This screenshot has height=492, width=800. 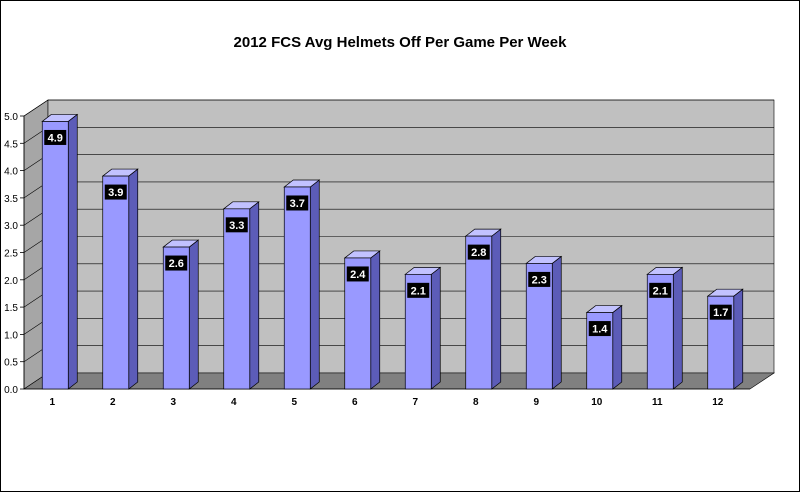 I want to click on x-tick-label: 7, so click(x=415, y=402).